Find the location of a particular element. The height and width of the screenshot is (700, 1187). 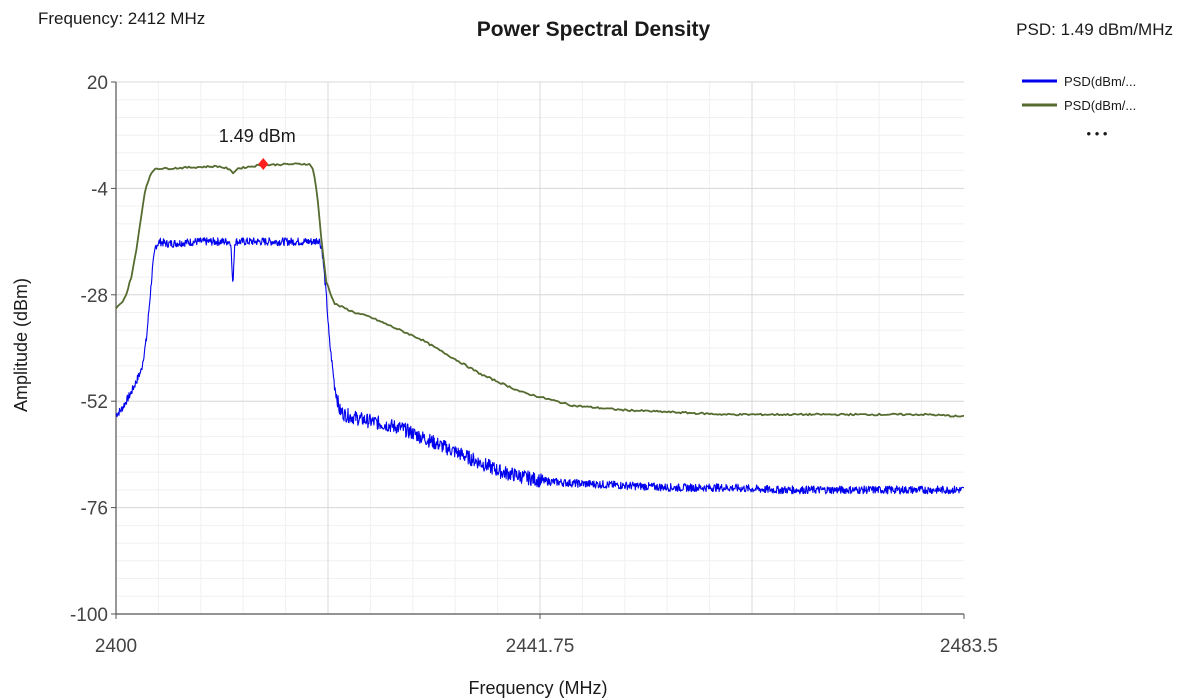

y-tick-label: -52 is located at coordinates (94, 402).